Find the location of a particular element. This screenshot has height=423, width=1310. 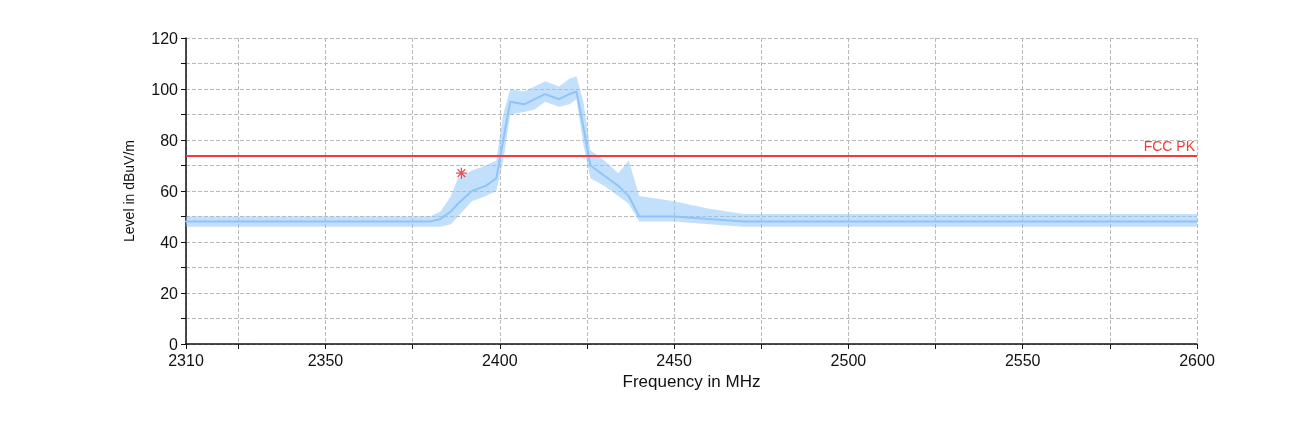

y-tick-label: 60 is located at coordinates (169, 191).